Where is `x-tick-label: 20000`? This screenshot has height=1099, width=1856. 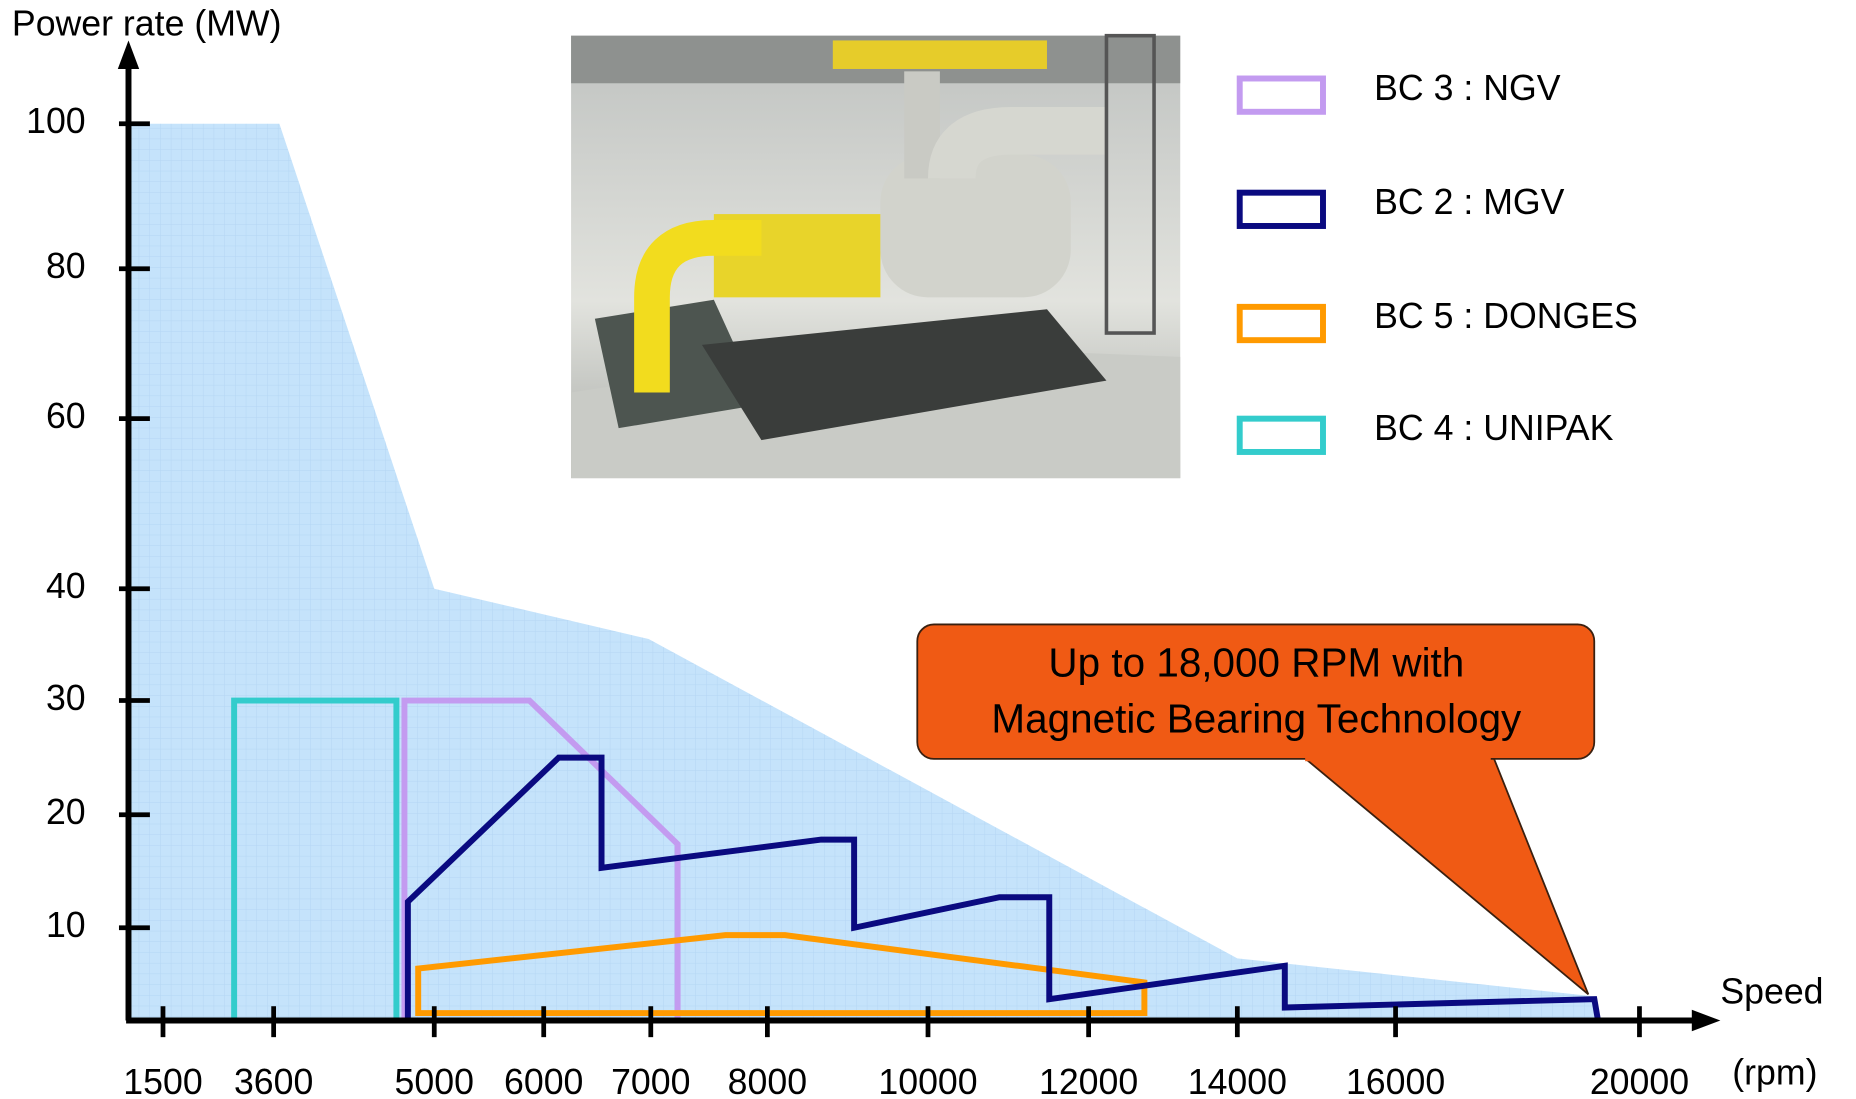
x-tick-label: 20000 is located at coordinates (1639, 1080).